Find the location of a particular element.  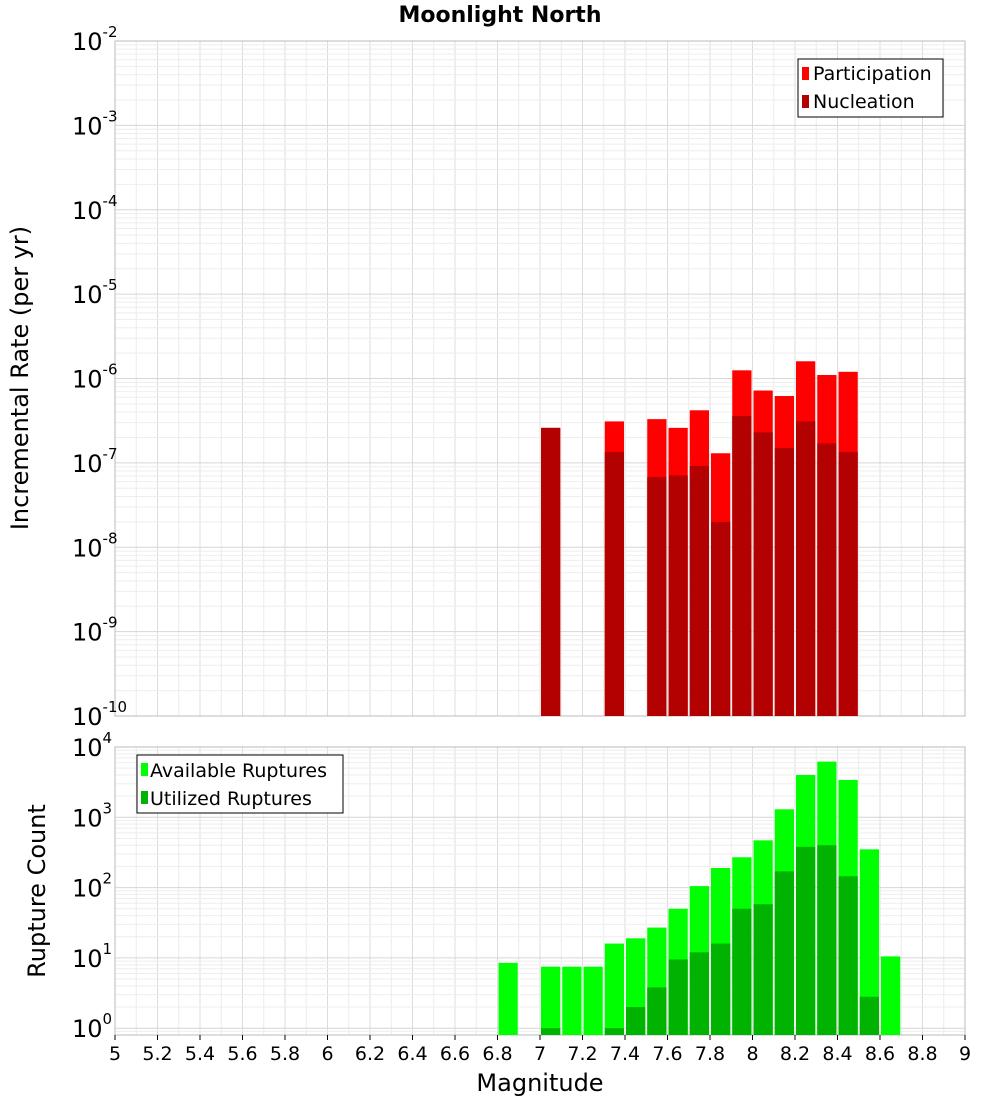

x-tick-label: 8.4 is located at coordinates (837, 1054).